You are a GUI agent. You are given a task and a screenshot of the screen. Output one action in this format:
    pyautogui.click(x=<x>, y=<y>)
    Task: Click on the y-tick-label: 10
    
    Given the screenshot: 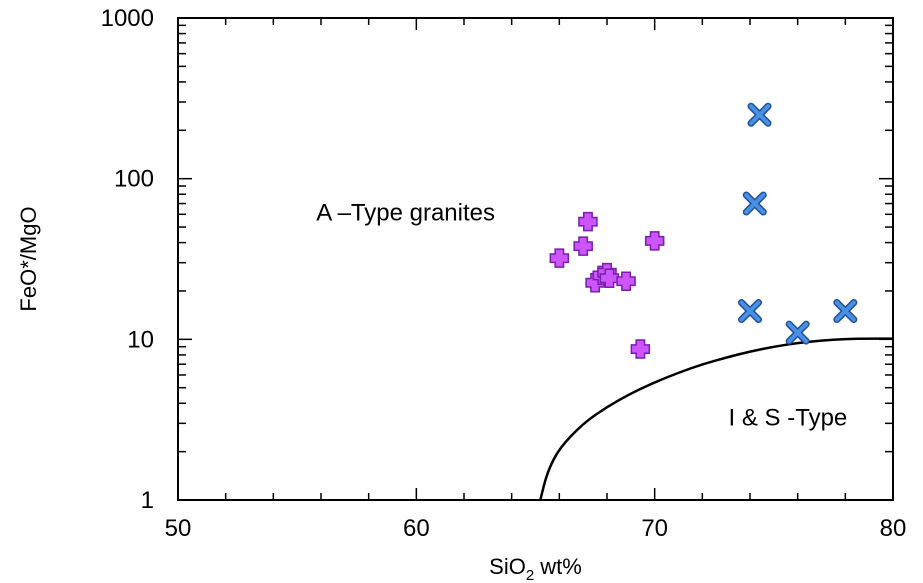 What is the action you would take?
    pyautogui.click(x=140, y=339)
    